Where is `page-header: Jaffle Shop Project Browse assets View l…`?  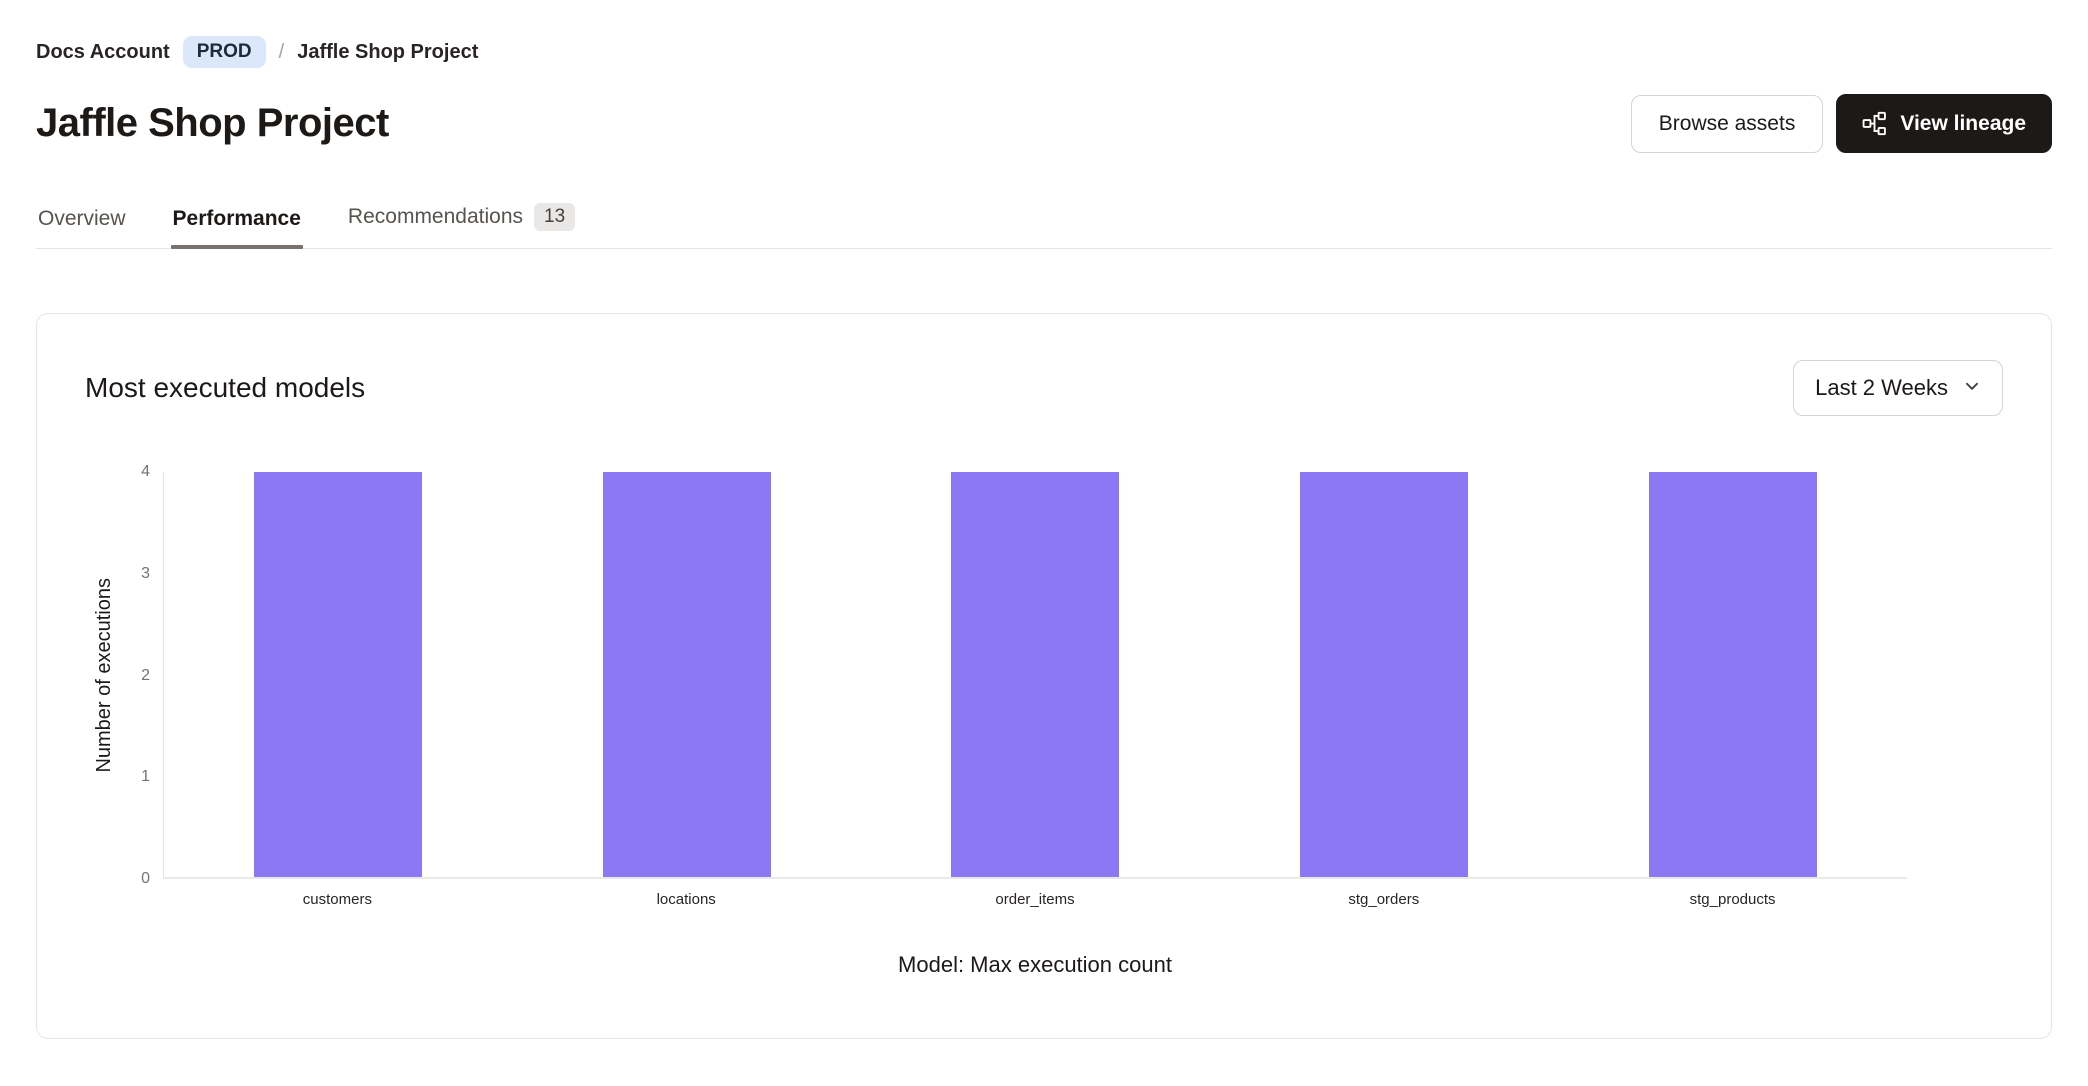
page-header: Jaffle Shop Project Browse assets View l… is located at coordinates (1044, 123).